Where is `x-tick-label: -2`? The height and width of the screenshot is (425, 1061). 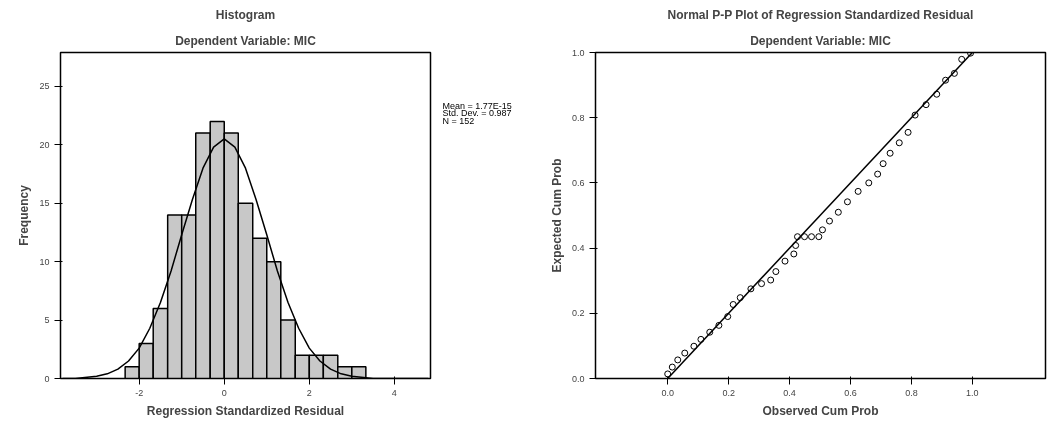 x-tick-label: -2 is located at coordinates (139, 392).